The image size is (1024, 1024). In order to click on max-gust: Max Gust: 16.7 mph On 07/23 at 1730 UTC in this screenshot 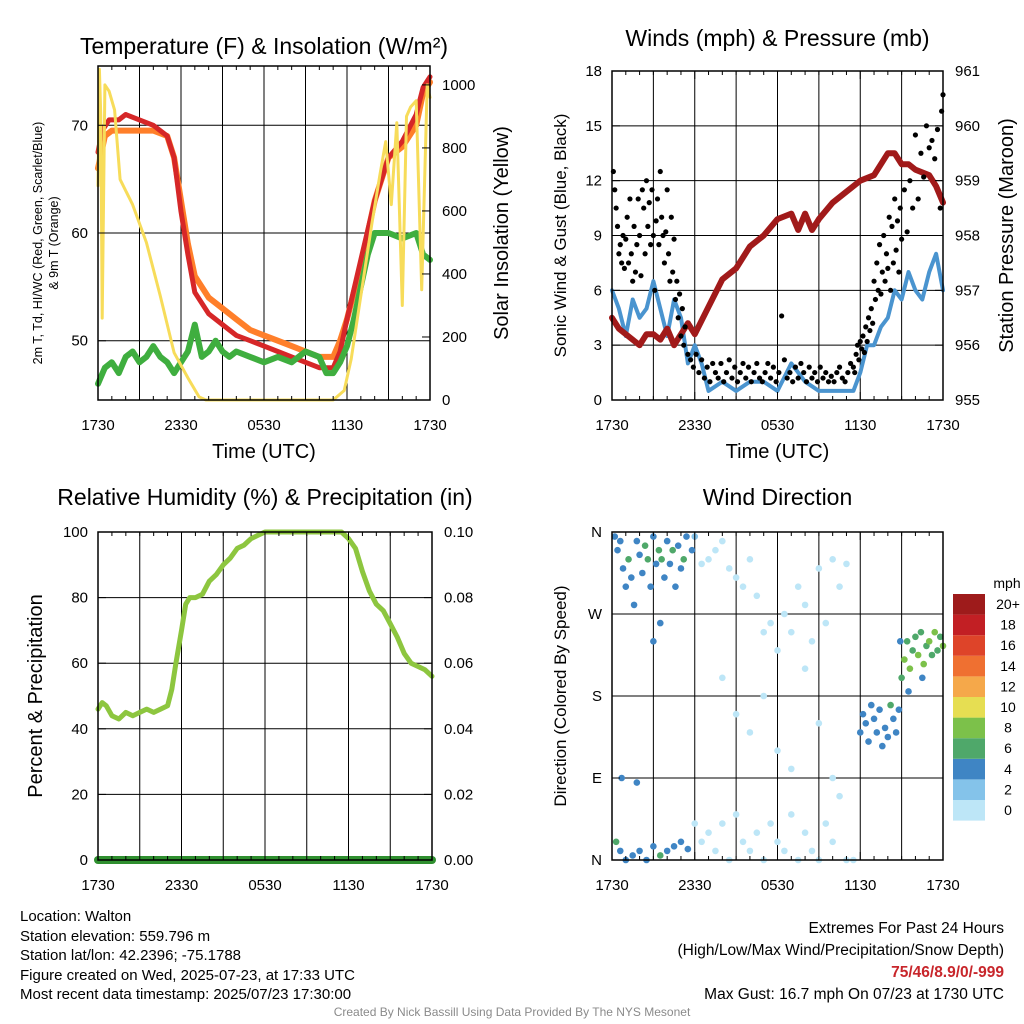, I will do `click(854, 994)`.